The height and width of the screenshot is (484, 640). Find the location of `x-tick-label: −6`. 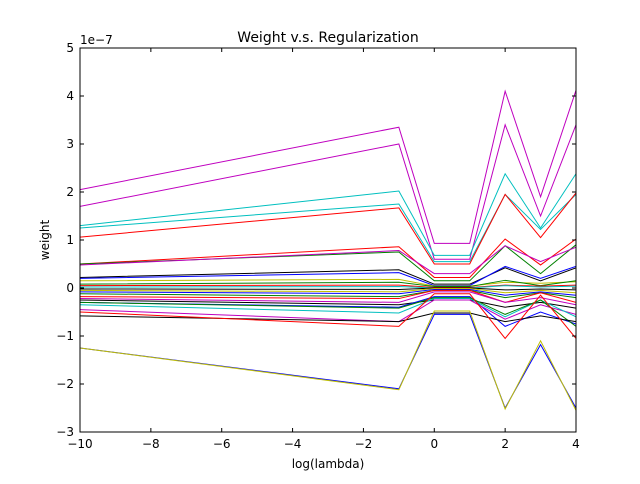

x-tick-label: −6 is located at coordinates (222, 444).